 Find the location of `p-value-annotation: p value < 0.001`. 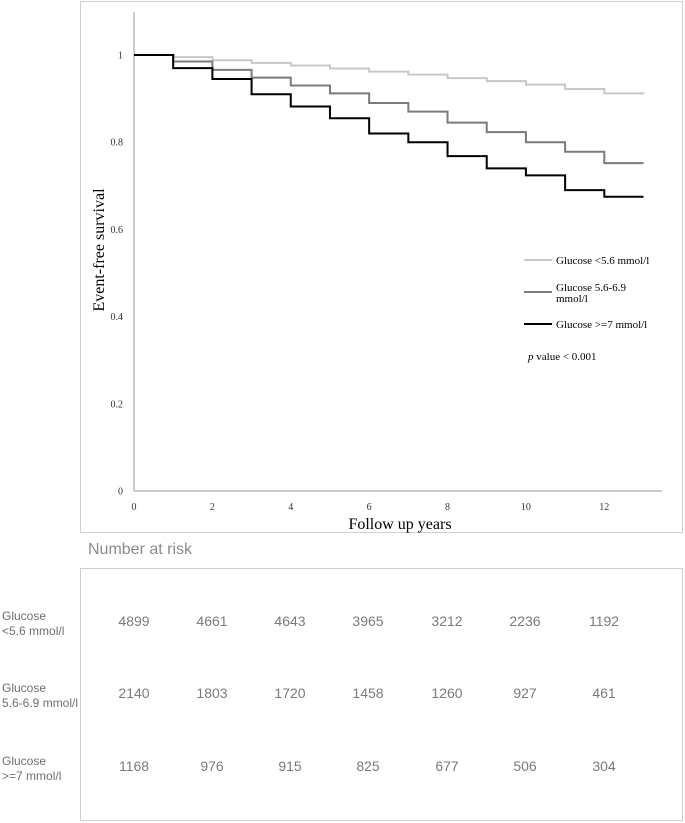

p-value-annotation: p value < 0.001 is located at coordinates (562, 357).